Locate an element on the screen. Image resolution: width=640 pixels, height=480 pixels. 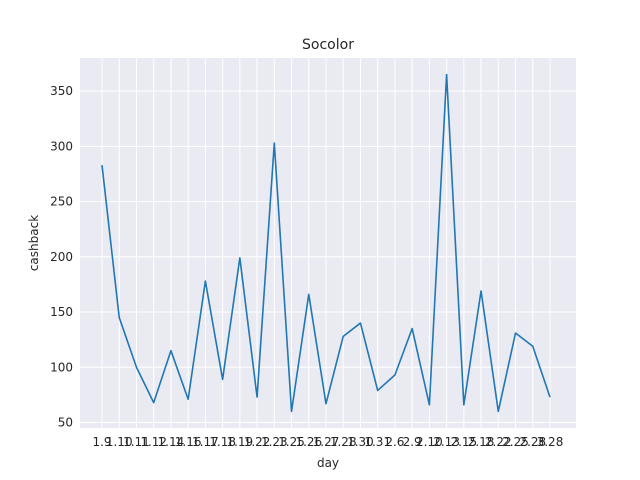
x-tick-label: 1.30 is located at coordinates (360, 442).